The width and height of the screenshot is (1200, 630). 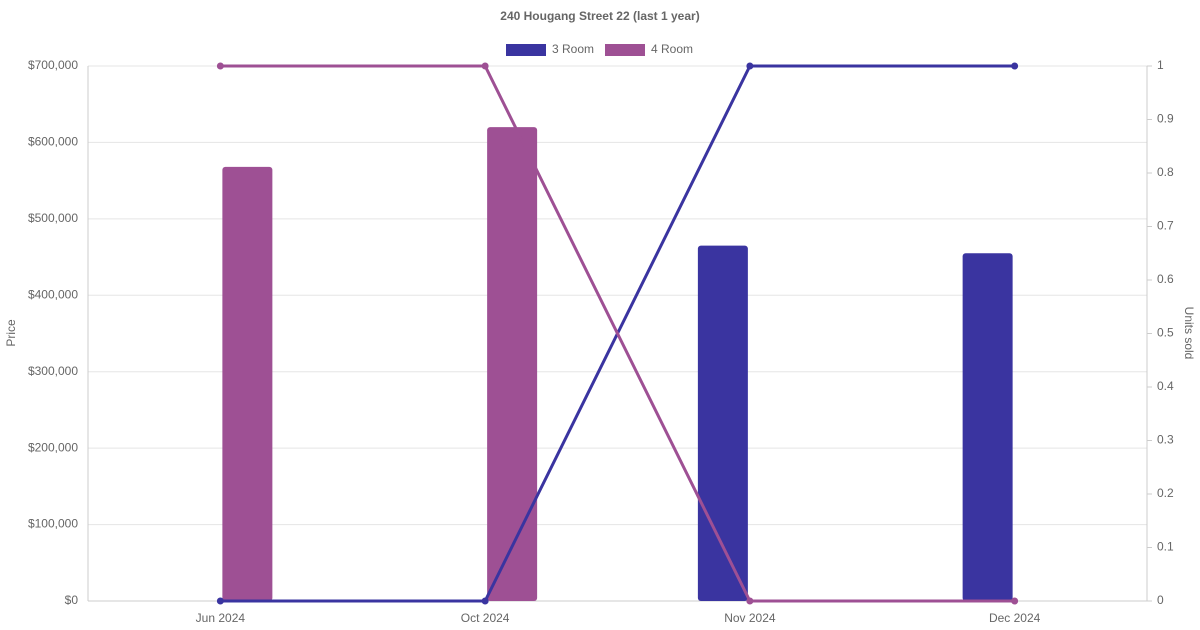 What do you see at coordinates (1165, 547) in the screenshot?
I see `y2-tick-label: 0.1` at bounding box center [1165, 547].